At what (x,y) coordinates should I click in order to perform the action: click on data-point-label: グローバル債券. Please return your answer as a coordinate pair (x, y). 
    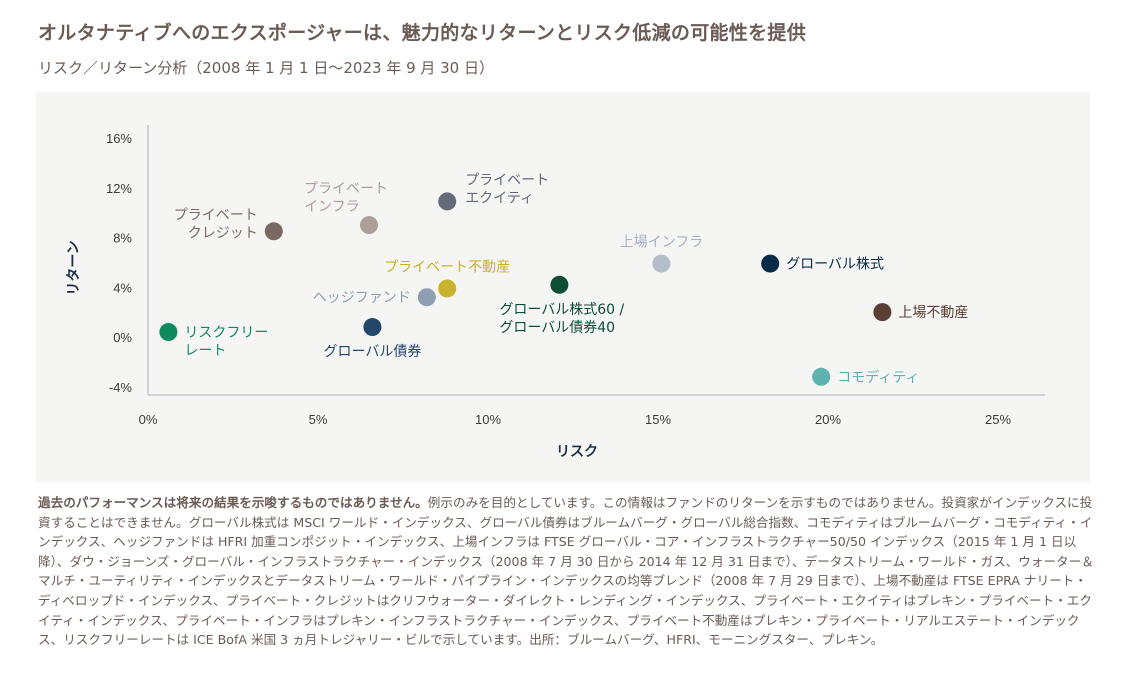
    Looking at the image, I should click on (372, 352).